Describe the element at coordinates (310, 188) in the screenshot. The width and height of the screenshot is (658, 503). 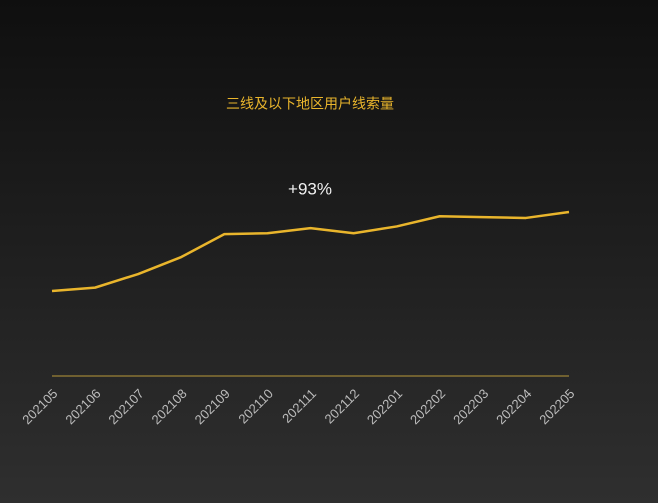
I see `annotation: +93%` at that location.